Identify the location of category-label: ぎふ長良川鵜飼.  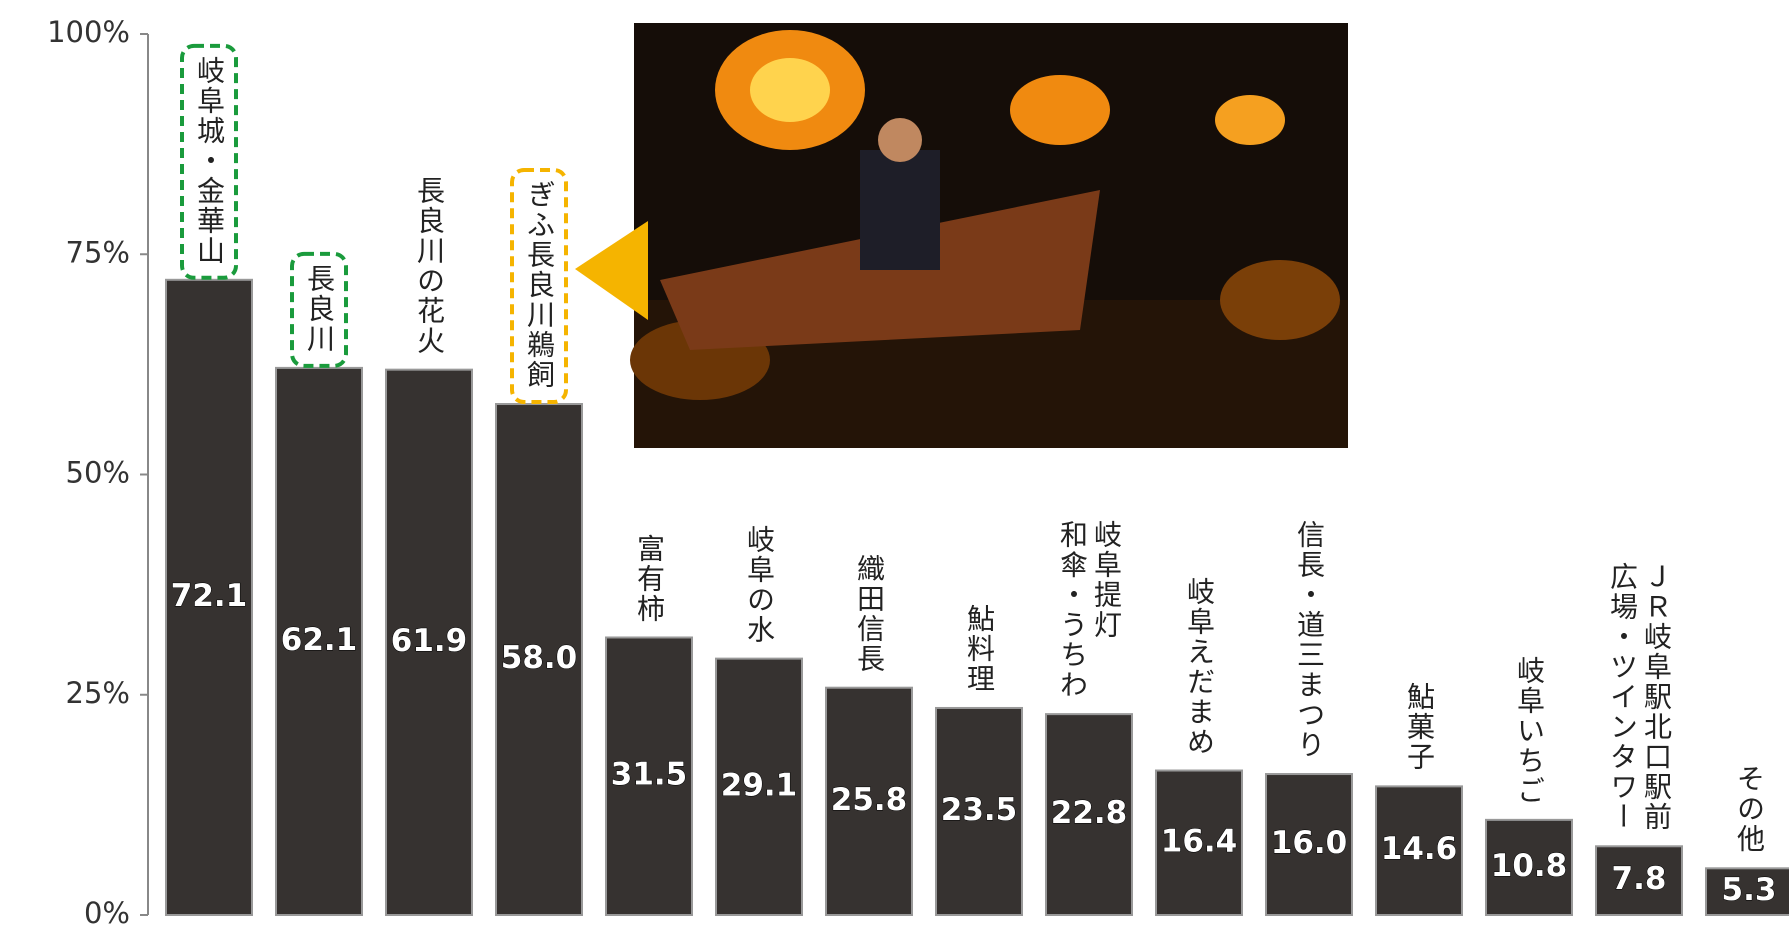
(539, 285).